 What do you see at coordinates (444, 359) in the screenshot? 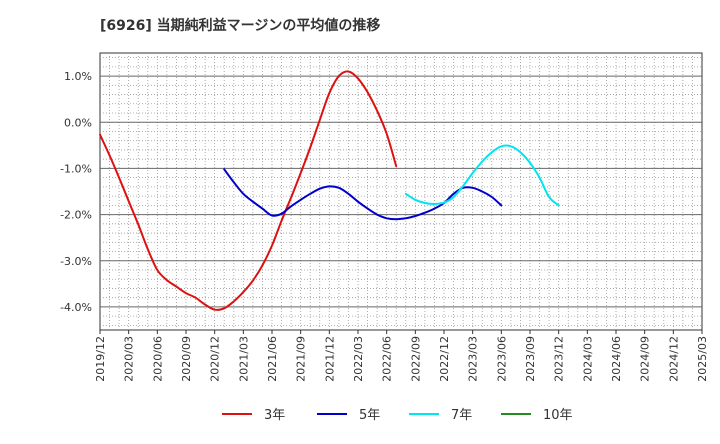
I see `x-tick-label: 2022/12` at bounding box center [444, 359].